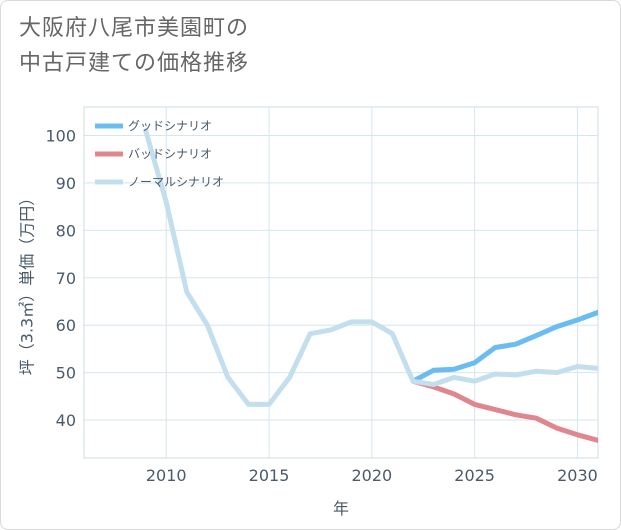  I want to click on y-axis-ticks: 40 50 60 70 80 90 100, so click(60, 278).